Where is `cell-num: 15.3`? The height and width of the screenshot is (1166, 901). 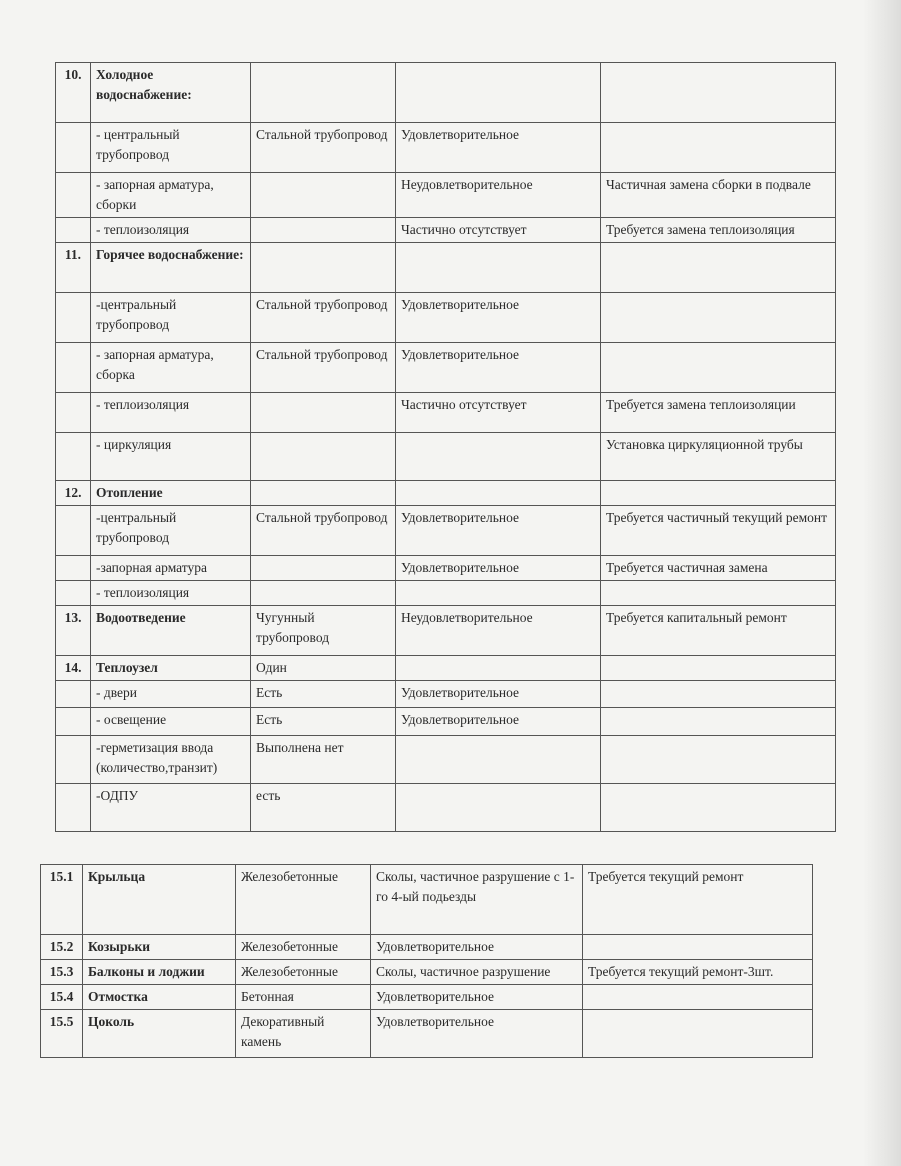
cell-num: 15.3 is located at coordinates (61, 972).